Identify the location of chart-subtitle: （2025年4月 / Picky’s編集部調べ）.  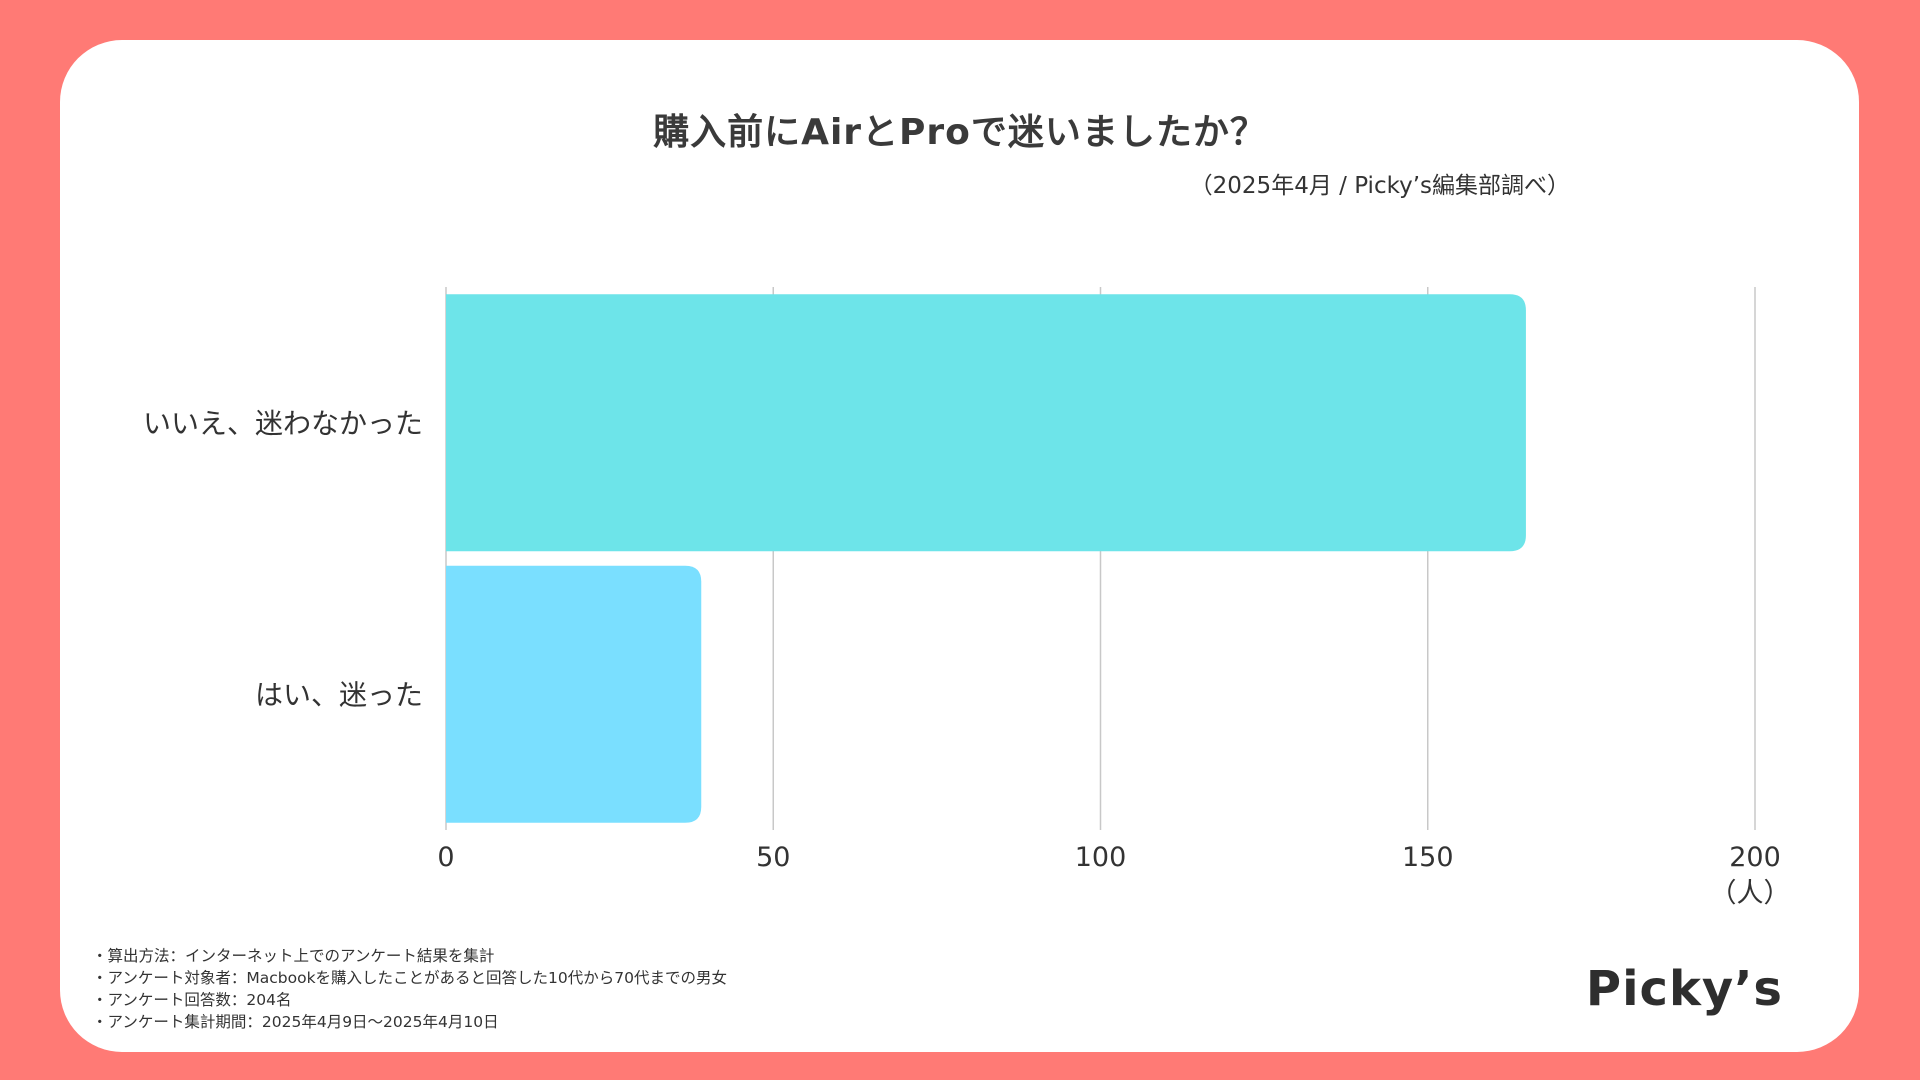
(1379, 186).